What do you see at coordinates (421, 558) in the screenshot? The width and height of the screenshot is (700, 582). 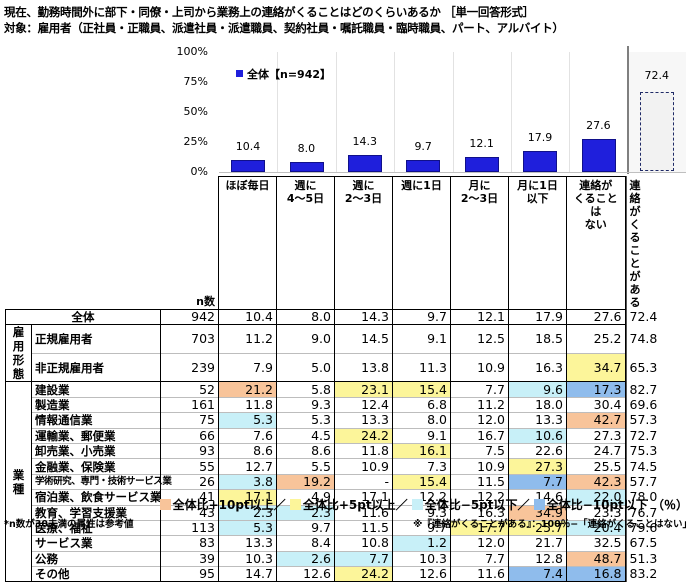 I see `value-cell: 10.3` at bounding box center [421, 558].